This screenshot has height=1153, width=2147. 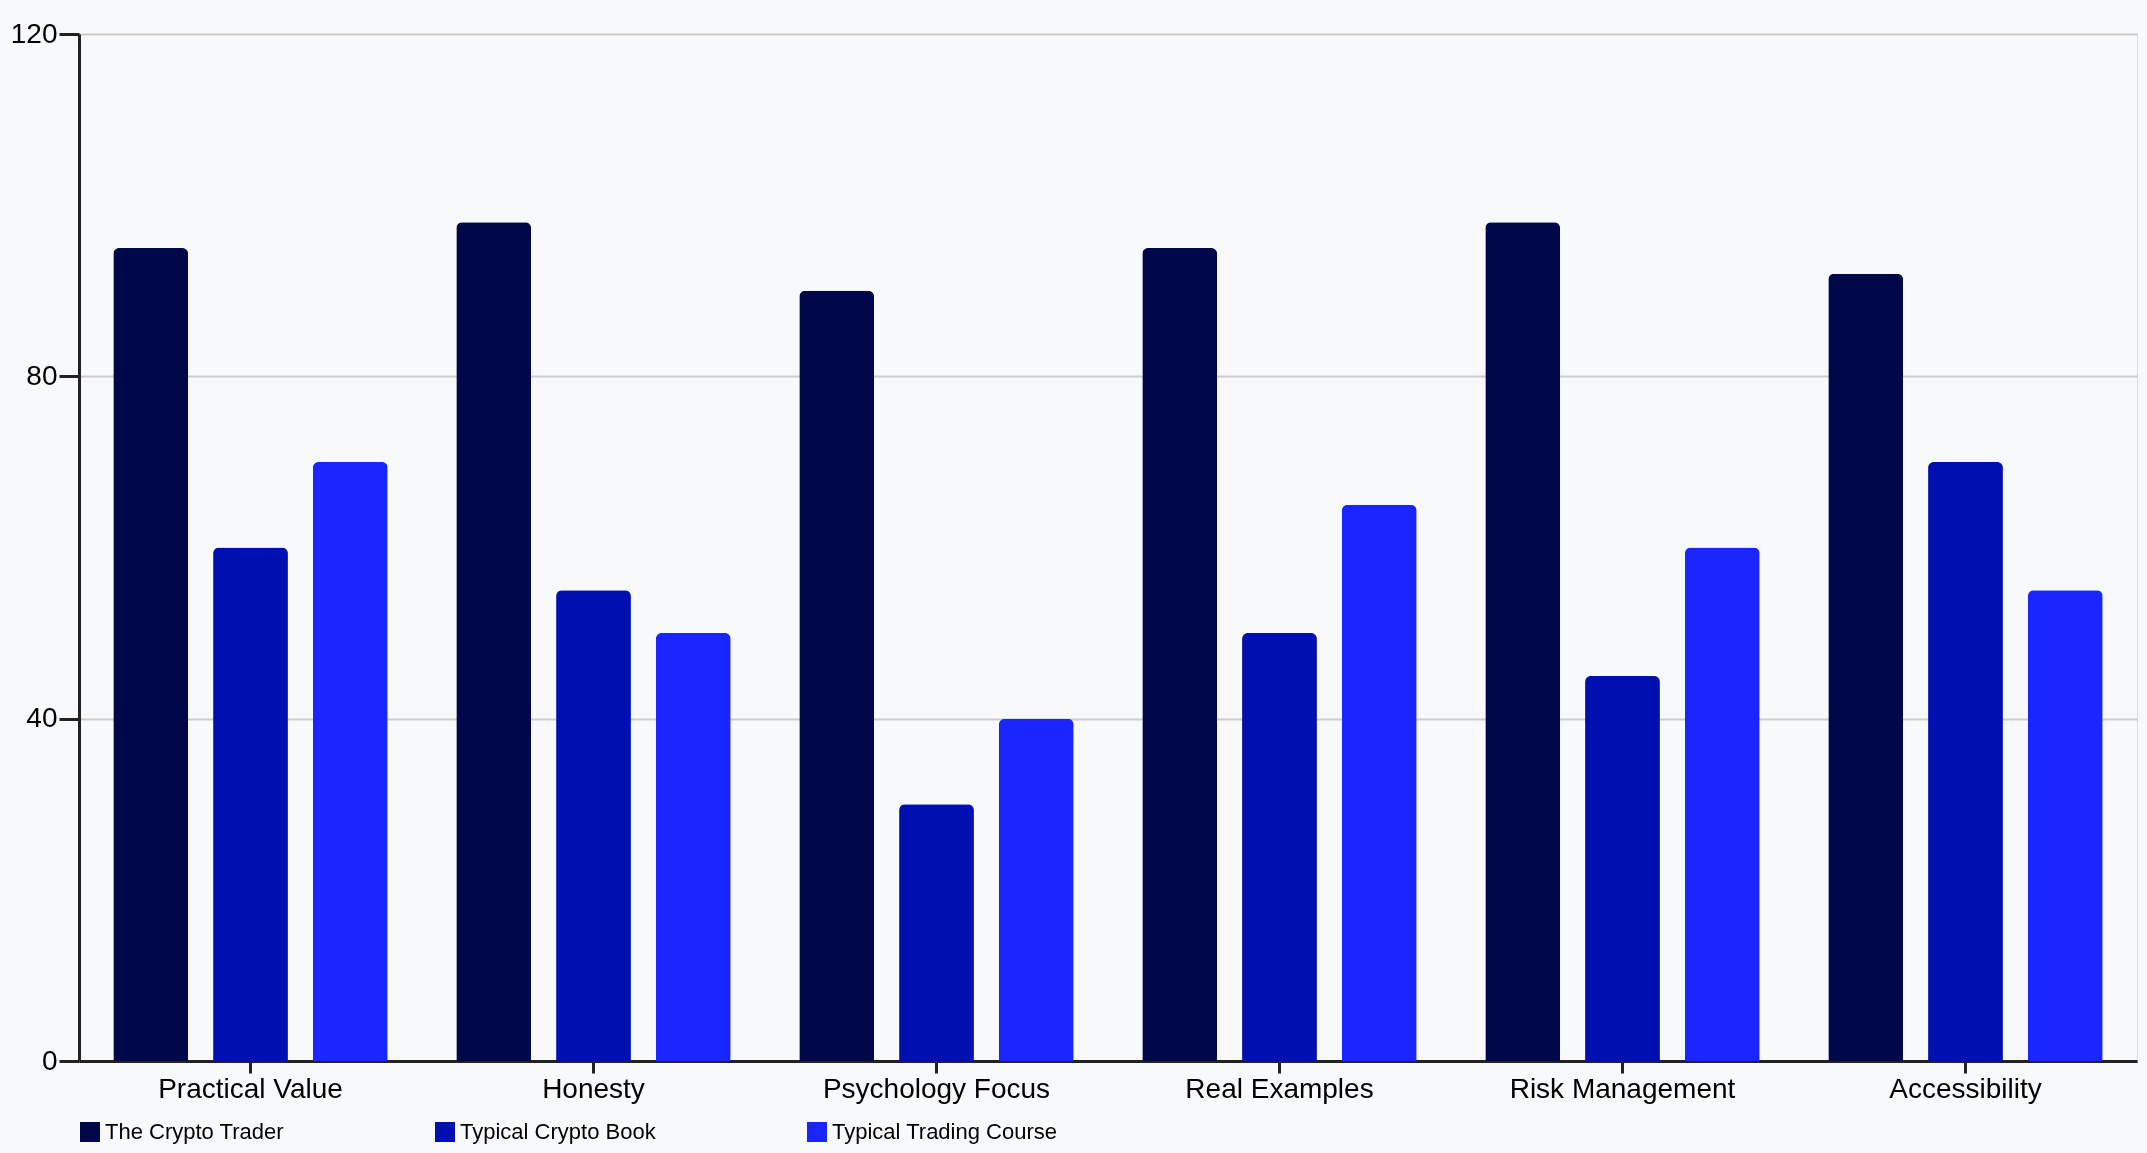 I want to click on x-tick-label: Honesty, so click(x=593, y=1088).